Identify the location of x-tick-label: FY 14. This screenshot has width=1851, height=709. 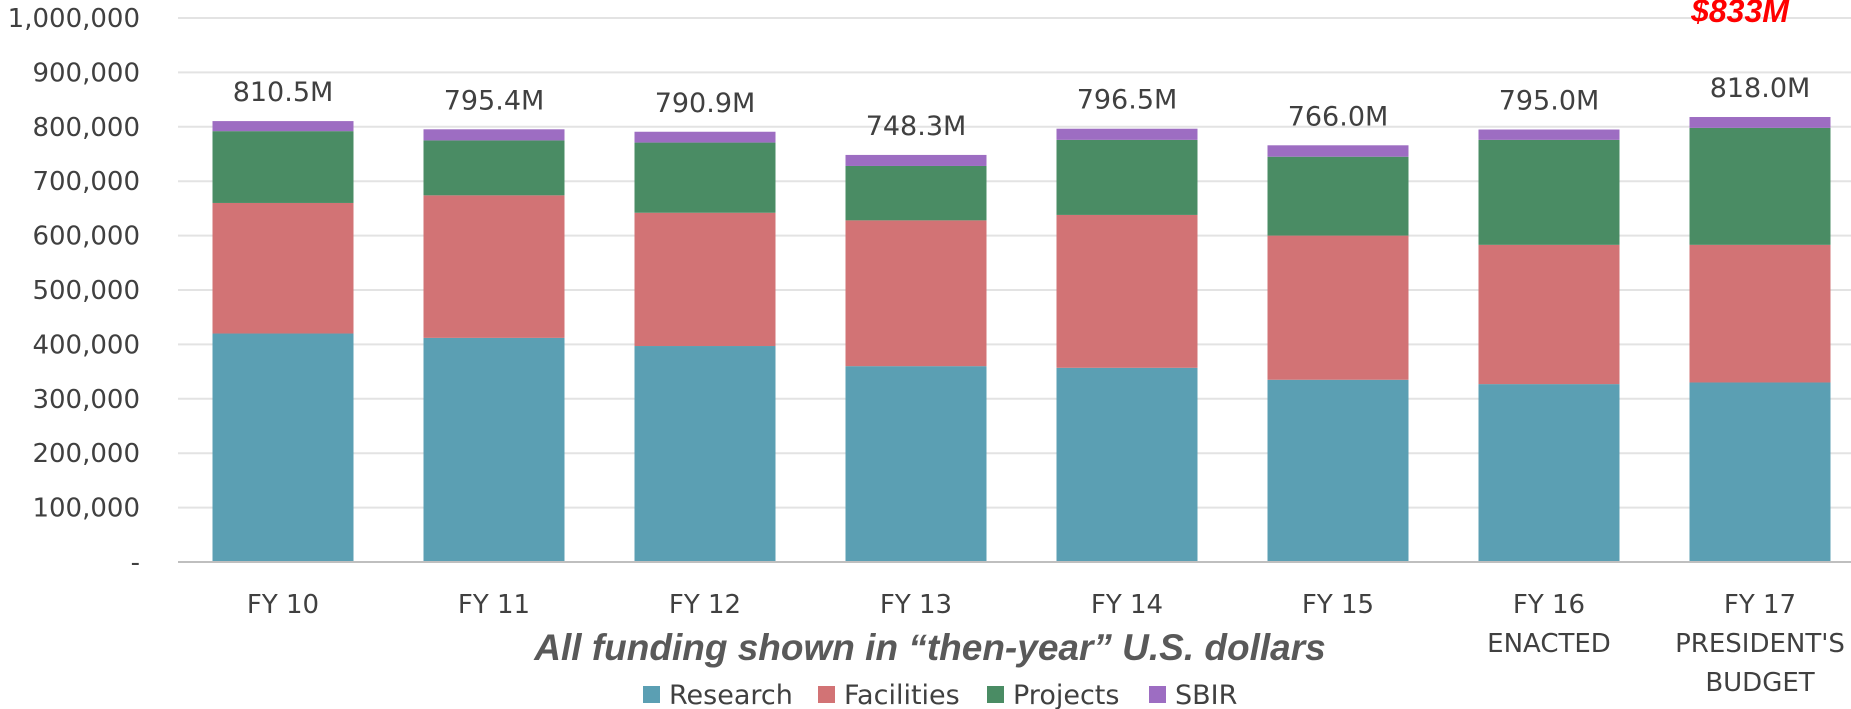
(1127, 605).